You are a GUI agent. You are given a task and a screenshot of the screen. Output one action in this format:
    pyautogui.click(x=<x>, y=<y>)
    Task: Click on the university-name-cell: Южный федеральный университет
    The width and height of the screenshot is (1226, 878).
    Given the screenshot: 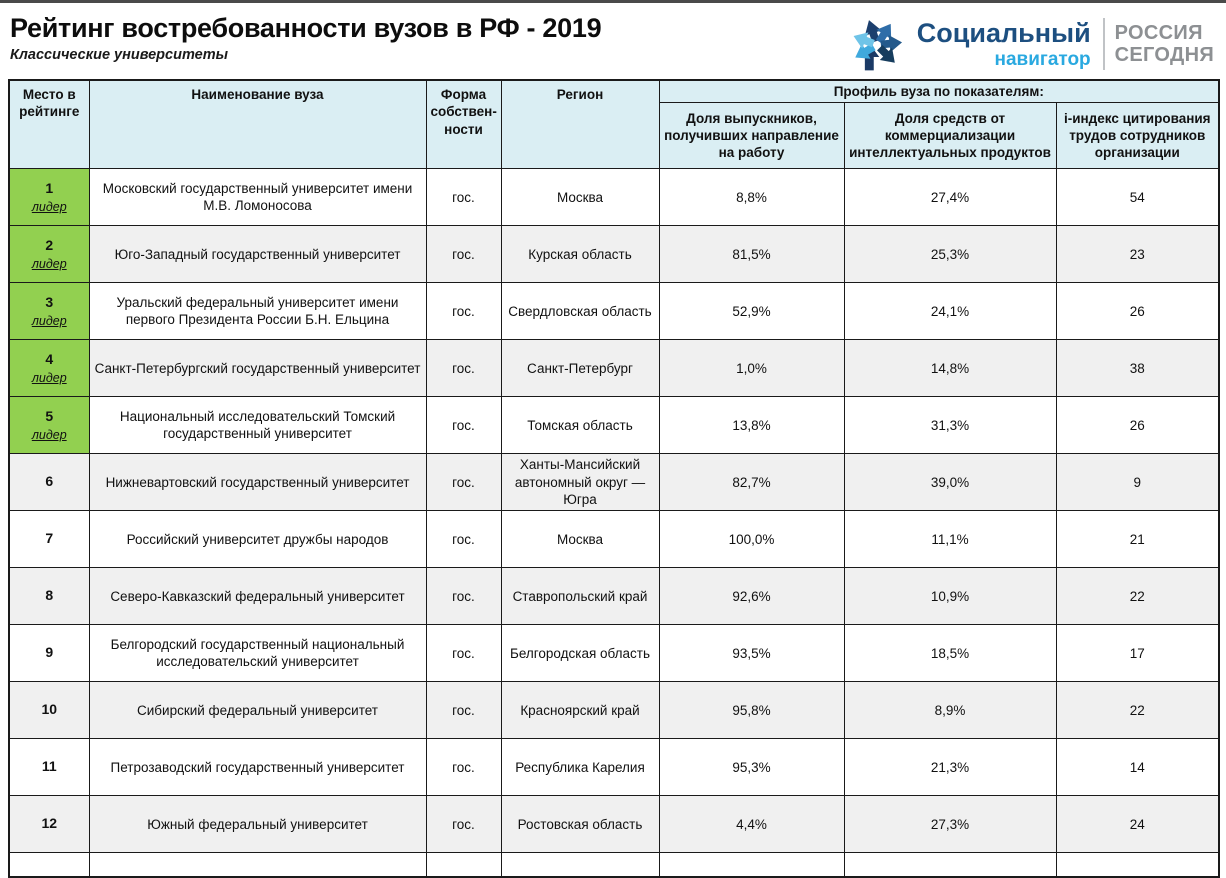 What is the action you would take?
    pyautogui.click(x=257, y=824)
    